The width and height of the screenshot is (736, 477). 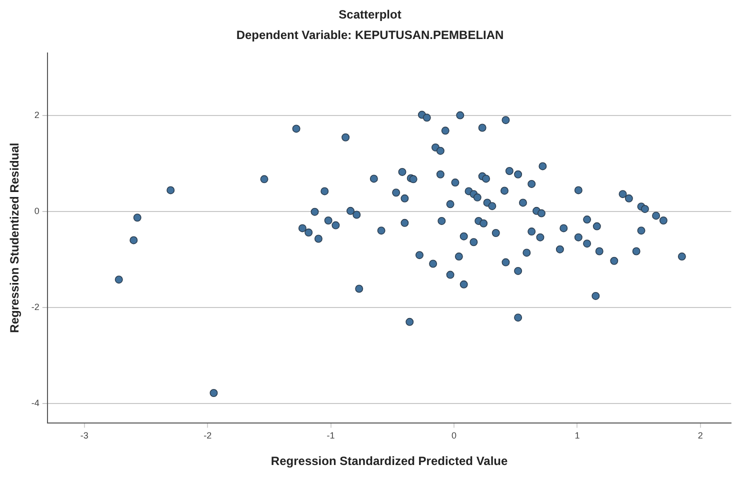 What do you see at coordinates (370, 35) in the screenshot?
I see `chart-subtitle: Dependent Variable: KEPUTUSAN.PEMBELIAN` at bounding box center [370, 35].